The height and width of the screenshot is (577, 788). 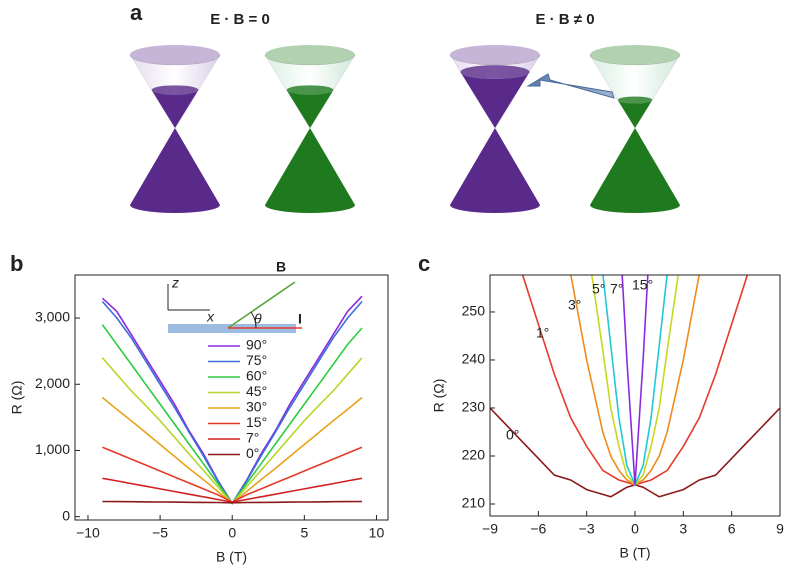 I want to click on inset-label: z, so click(x=175, y=283).